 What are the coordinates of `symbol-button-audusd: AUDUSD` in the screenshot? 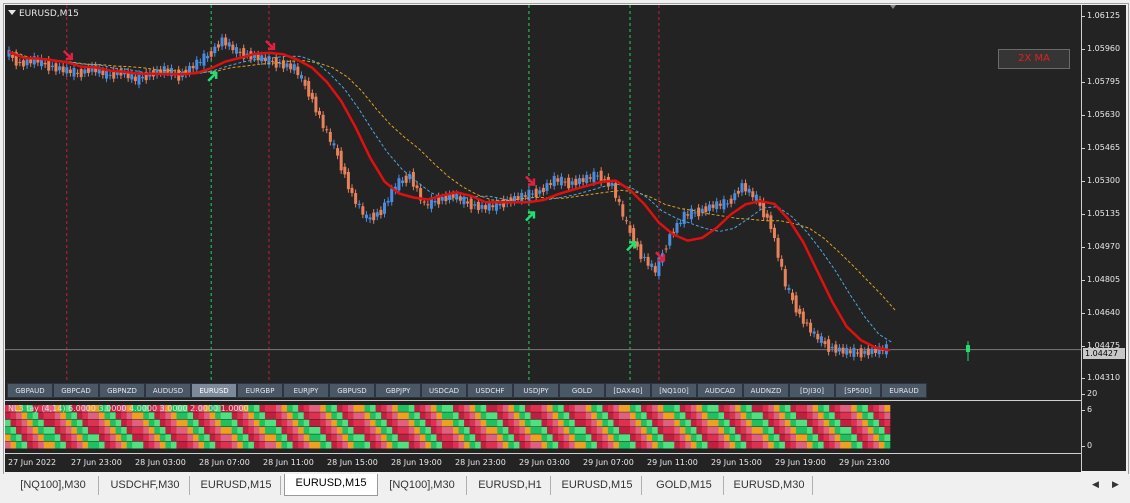 It's located at (168, 390).